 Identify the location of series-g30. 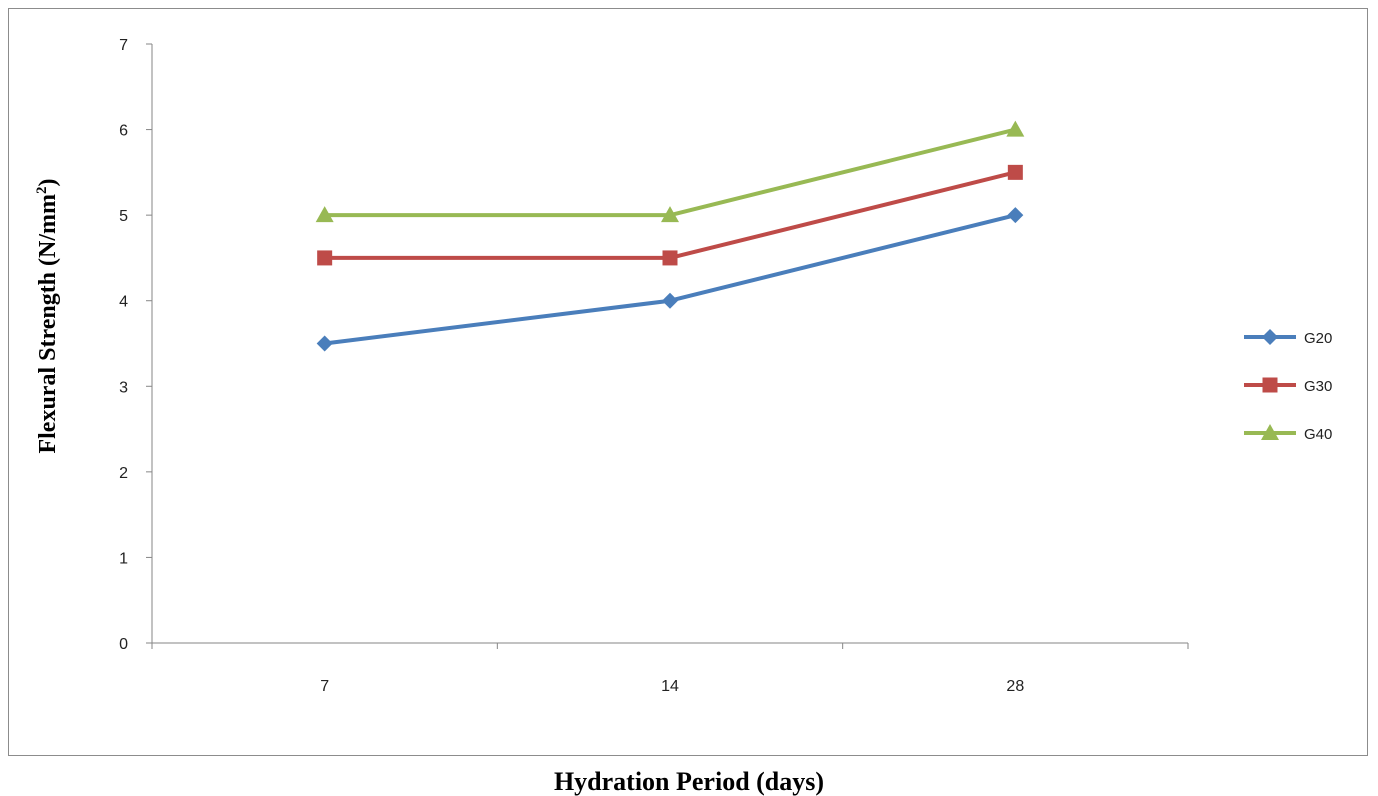
(670, 215).